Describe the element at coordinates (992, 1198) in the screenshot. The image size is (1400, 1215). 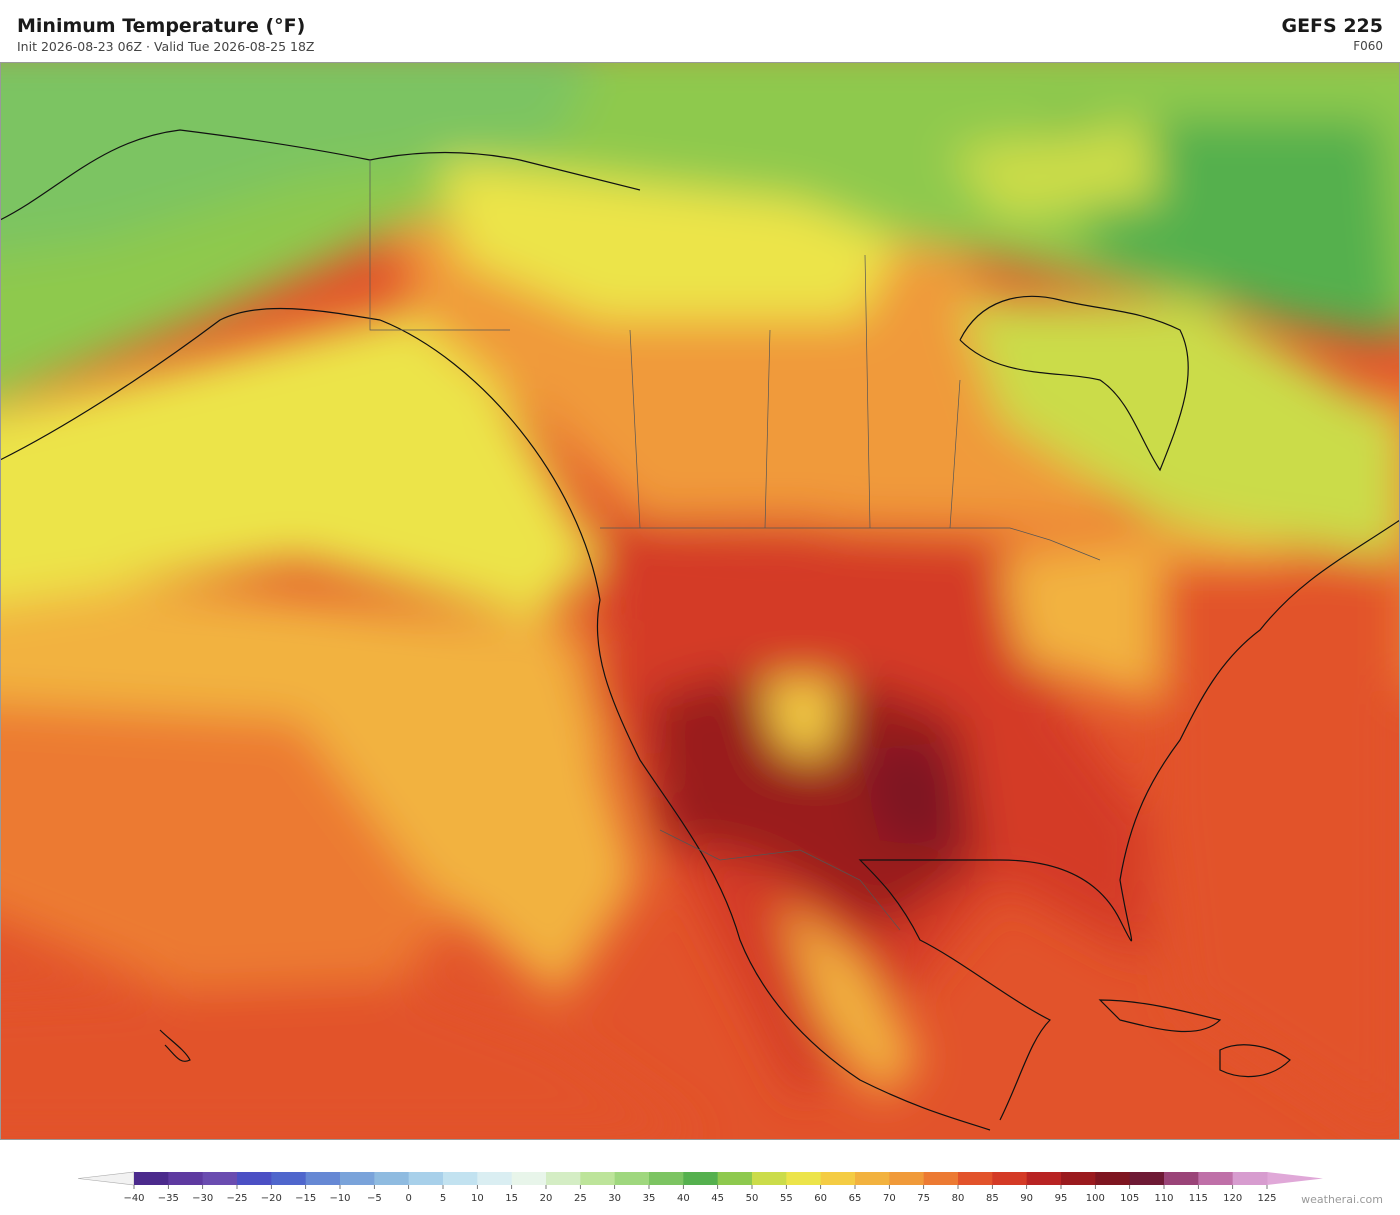
I see `tick-label: 85` at that location.